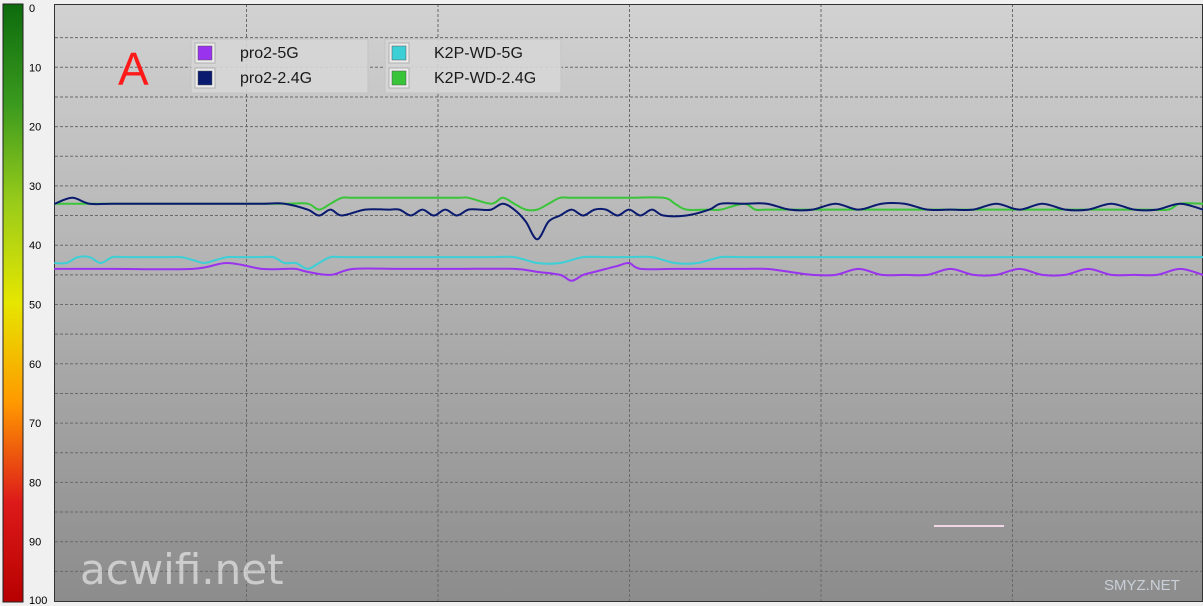 This screenshot has height=606, width=1203. Describe the element at coordinates (182, 569) in the screenshot. I see `watermark-acwifi: acwifi.net` at that location.